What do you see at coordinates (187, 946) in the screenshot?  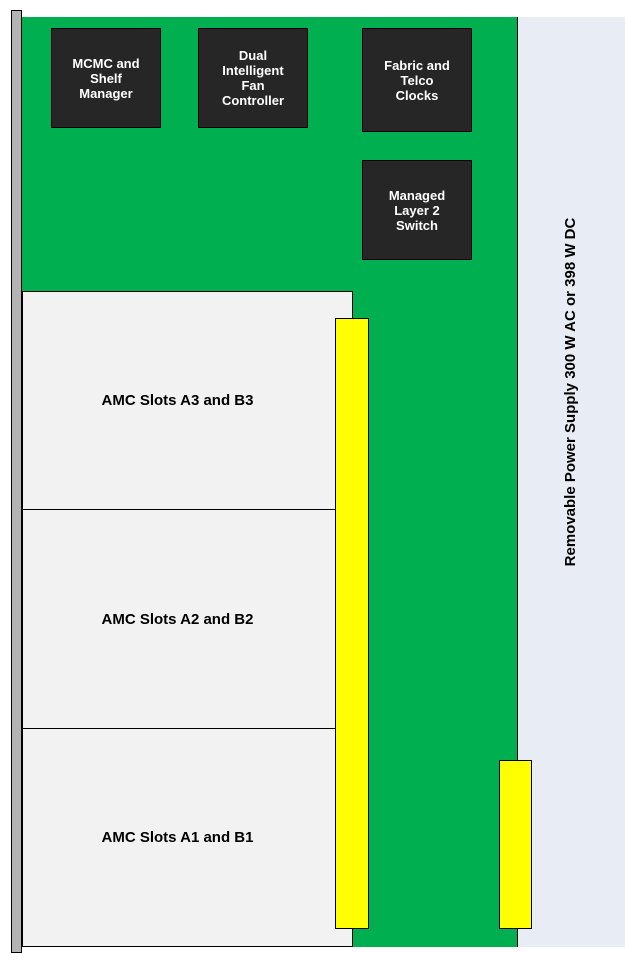 I see `base-line` at bounding box center [187, 946].